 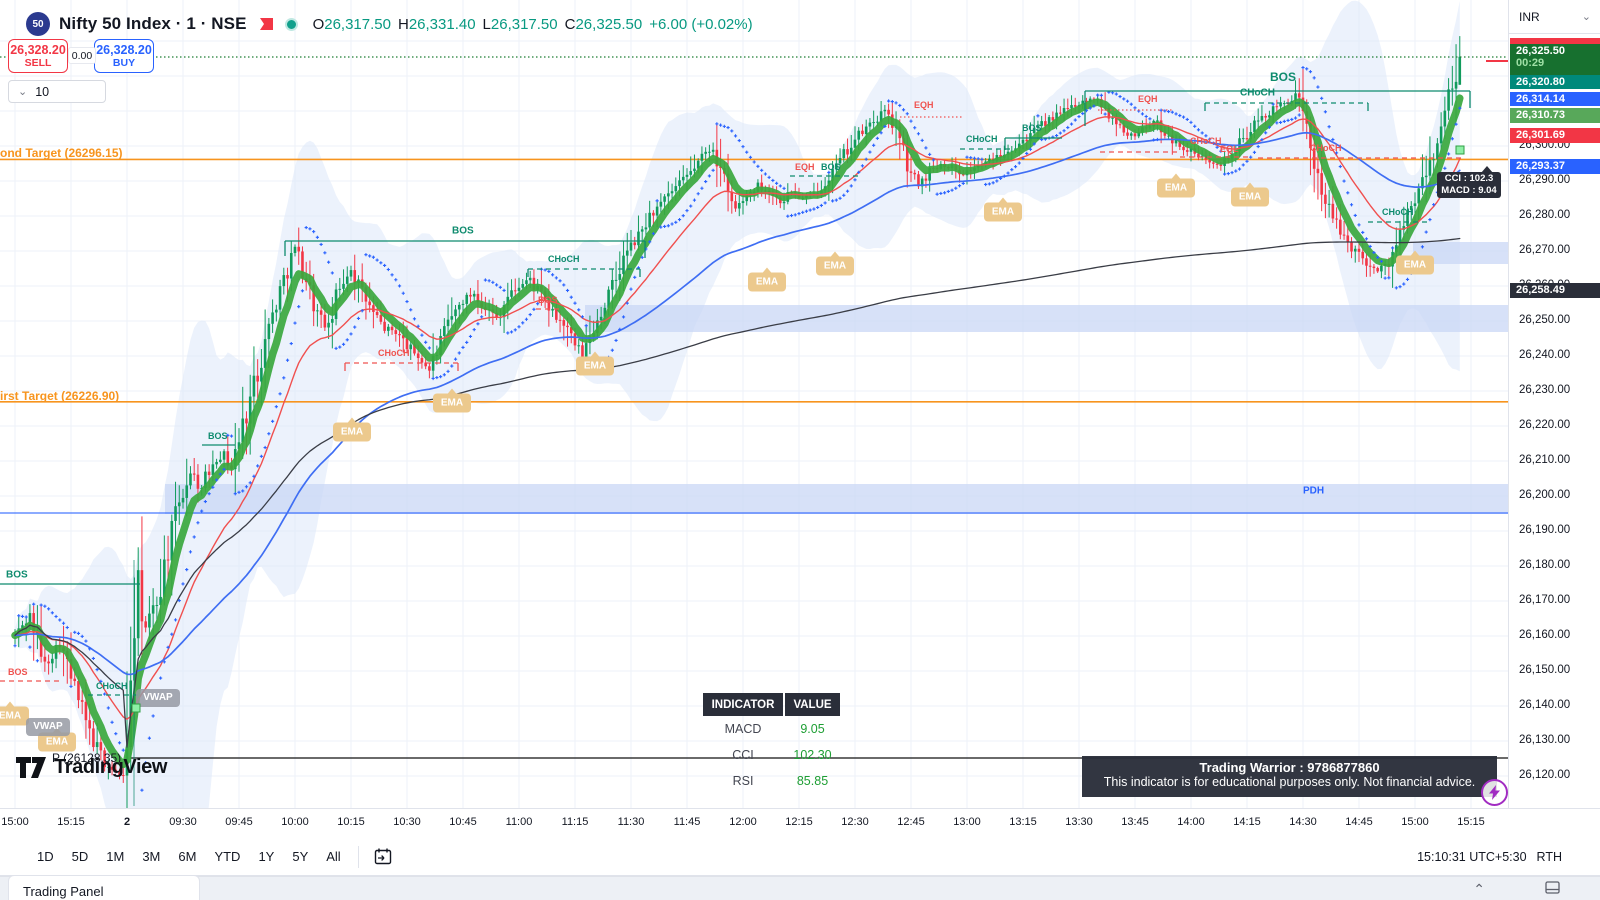 I want to click on indicator-row: MACD 9.05, so click(x=774, y=729).